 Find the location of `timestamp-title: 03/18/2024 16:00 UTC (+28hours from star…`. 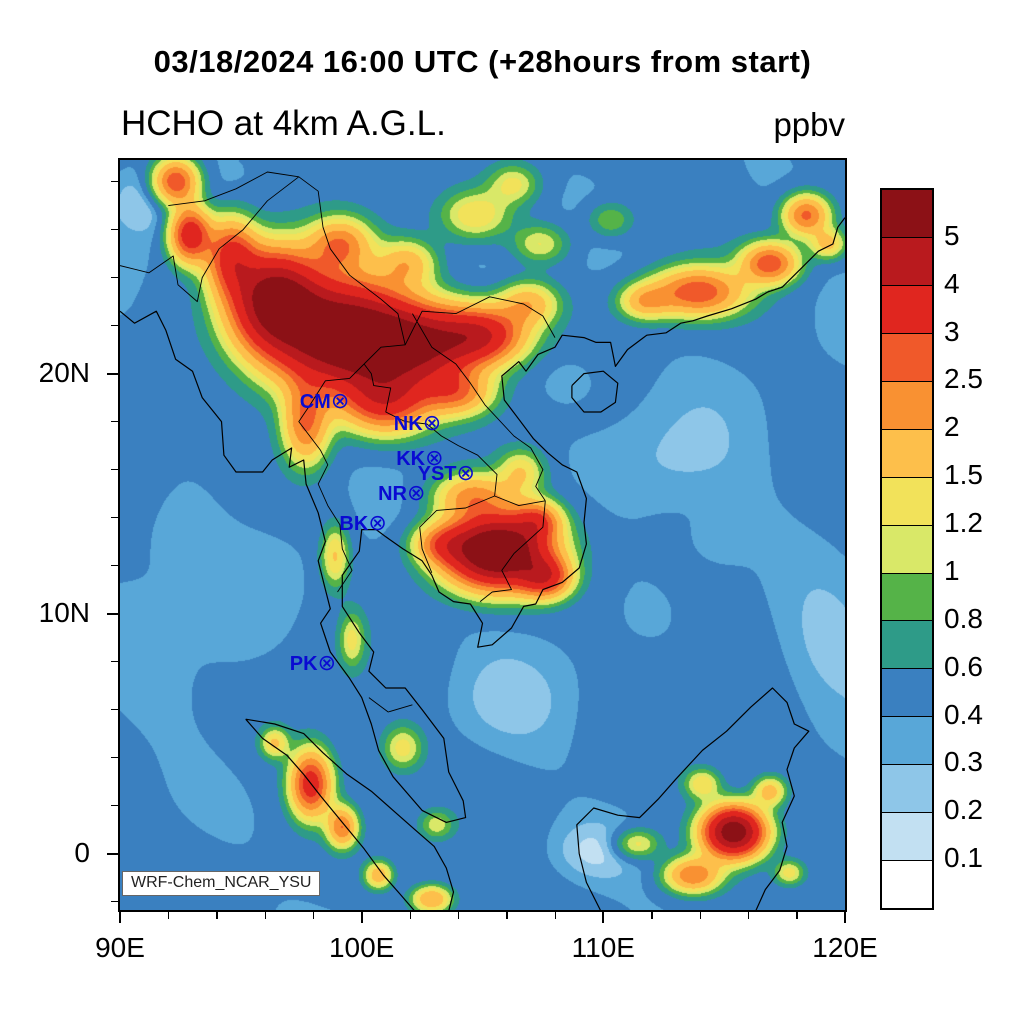

timestamp-title: 03/18/2024 16:00 UTC (+28hours from star… is located at coordinates (482, 61).